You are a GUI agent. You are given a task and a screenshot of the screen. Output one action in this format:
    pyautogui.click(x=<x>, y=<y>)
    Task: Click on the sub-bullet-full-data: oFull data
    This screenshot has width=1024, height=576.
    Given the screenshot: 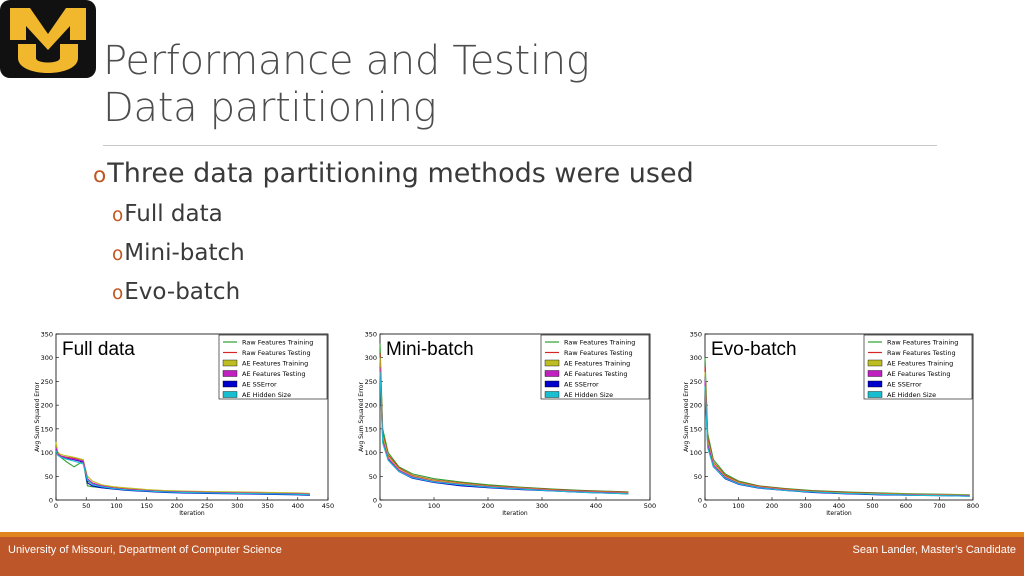 What is the action you would take?
    pyautogui.click(x=167, y=214)
    